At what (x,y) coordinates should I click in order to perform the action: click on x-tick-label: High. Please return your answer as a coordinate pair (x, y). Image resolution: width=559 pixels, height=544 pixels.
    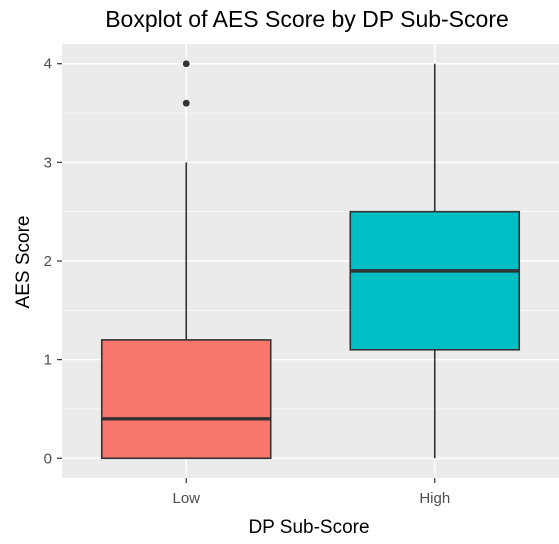
    Looking at the image, I should click on (434, 498).